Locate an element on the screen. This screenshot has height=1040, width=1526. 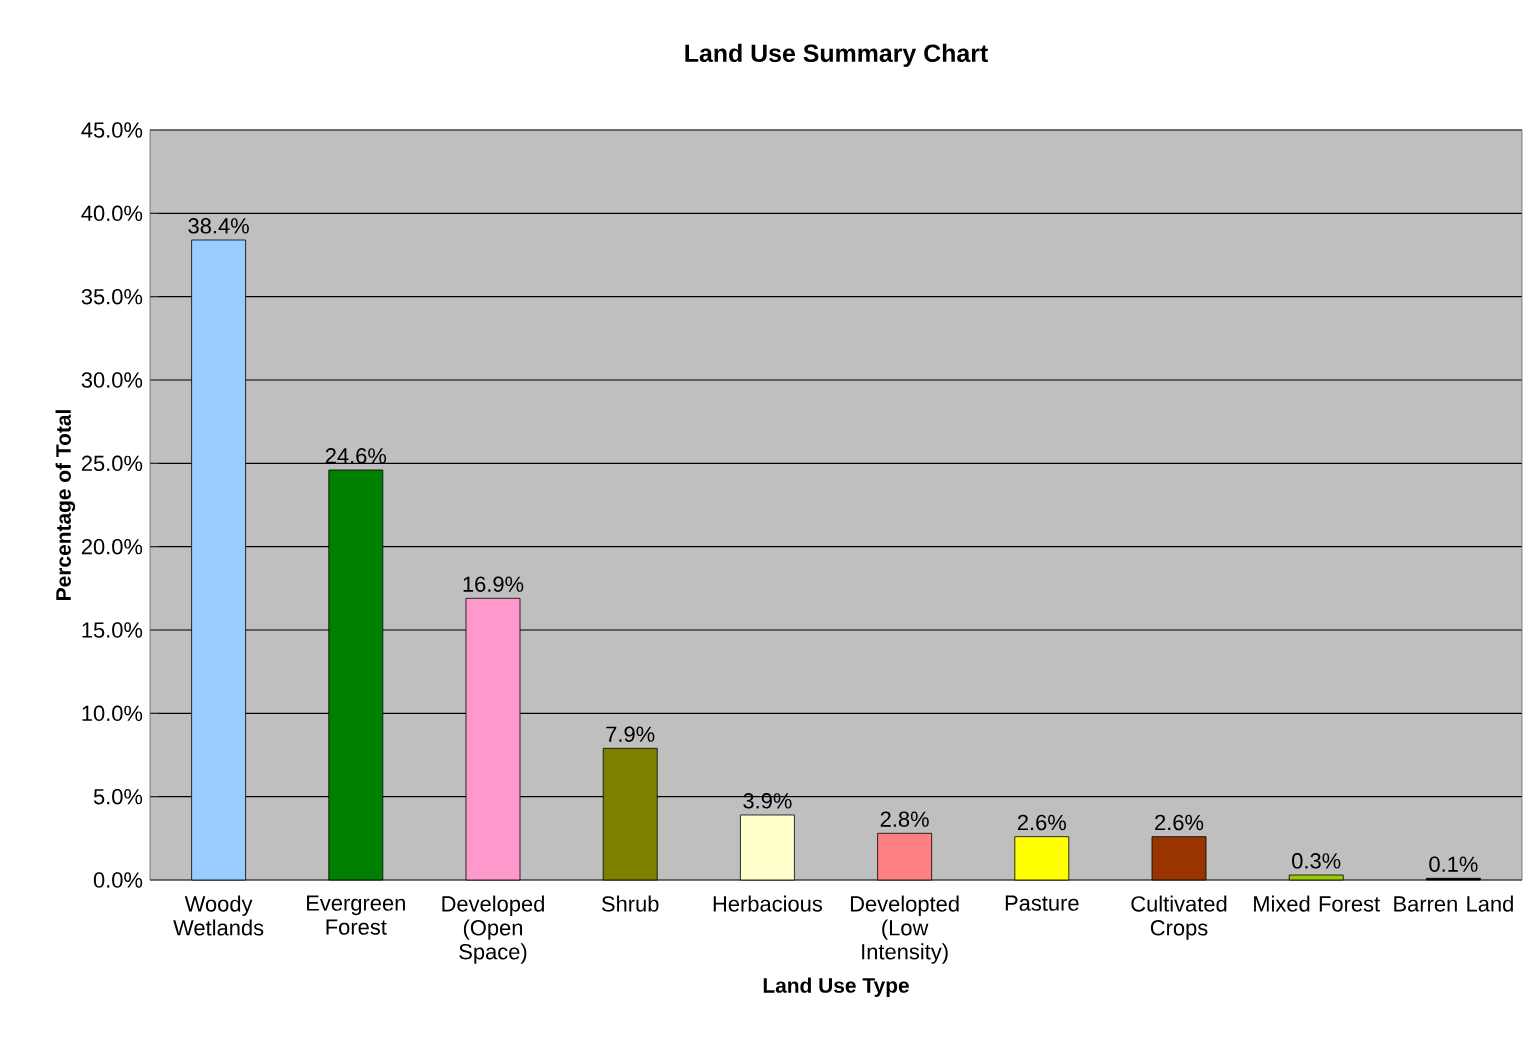
x-tick-label: Evergreen Forest is located at coordinates (356, 915).